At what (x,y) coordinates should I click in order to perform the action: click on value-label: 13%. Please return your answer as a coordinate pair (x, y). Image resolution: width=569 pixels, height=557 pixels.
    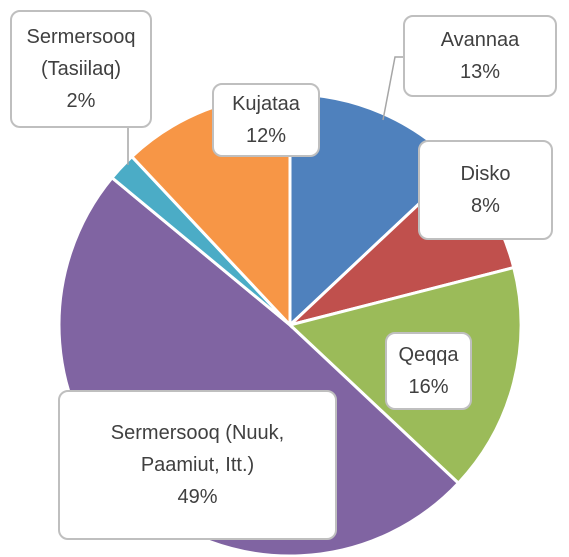
    Looking at the image, I should click on (480, 72).